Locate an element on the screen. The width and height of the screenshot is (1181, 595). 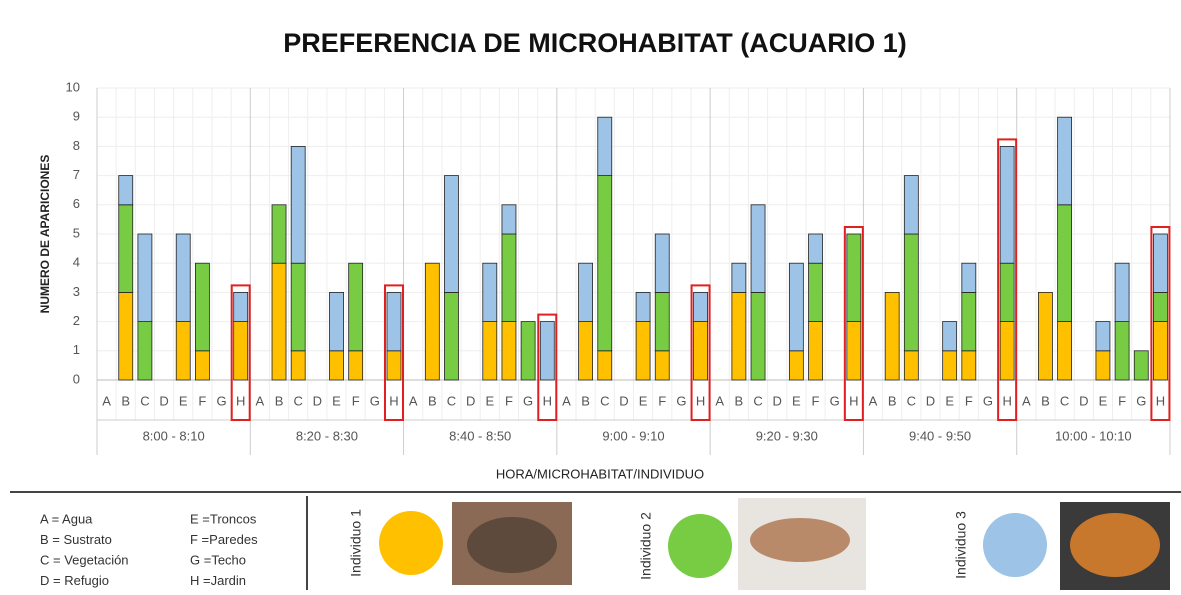
key-item: E =Troncos is located at coordinates (223, 518).